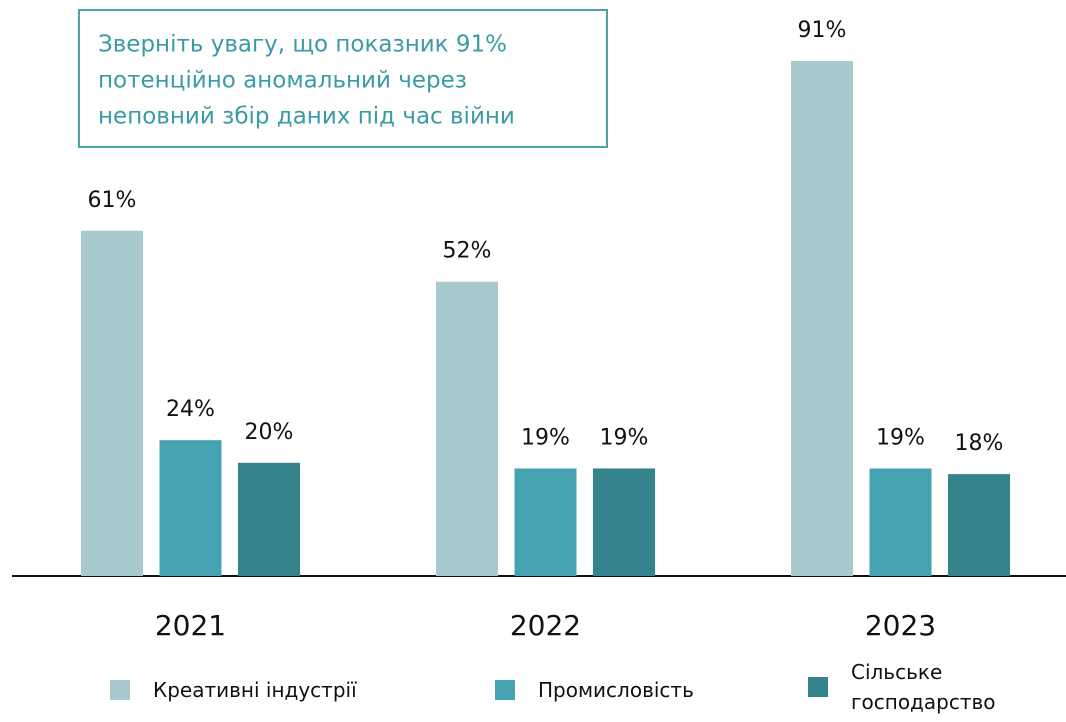 Image resolution: width=1066 pixels, height=722 pixels. Describe the element at coordinates (269, 432) in the screenshot. I see `data-label: 20%` at that location.